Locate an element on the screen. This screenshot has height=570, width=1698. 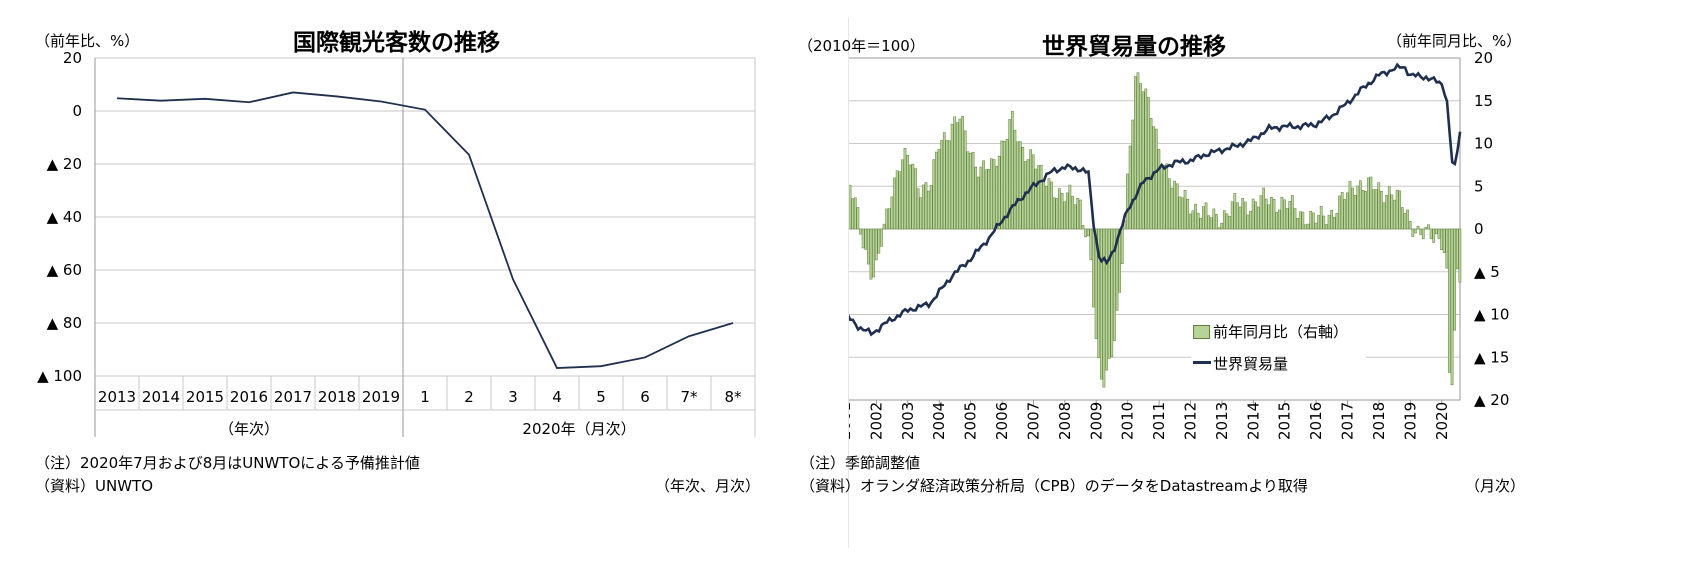
right-y-tick-label: 10 is located at coordinates (1483, 144).